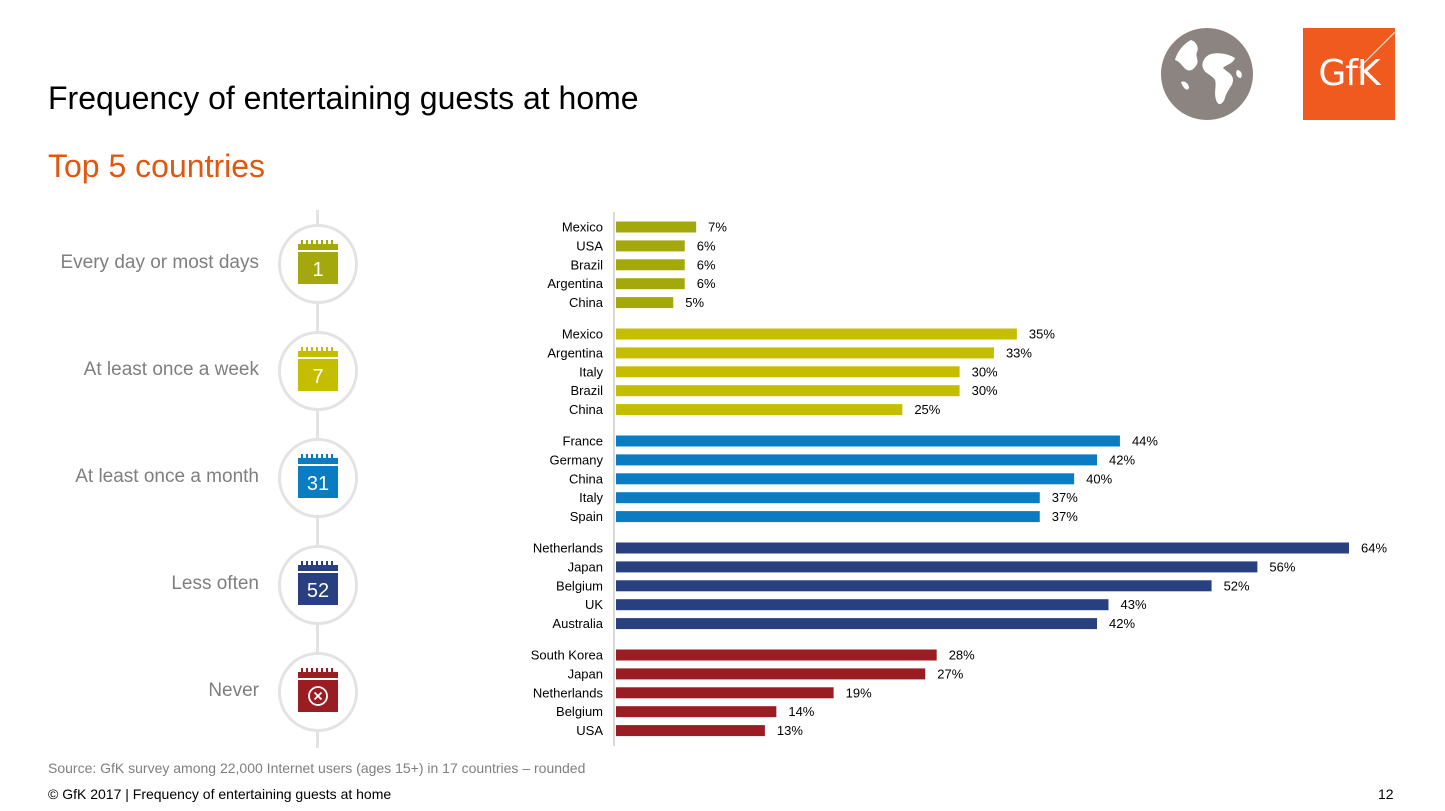  What do you see at coordinates (1207, 74) in the screenshot?
I see `globe-icon` at bounding box center [1207, 74].